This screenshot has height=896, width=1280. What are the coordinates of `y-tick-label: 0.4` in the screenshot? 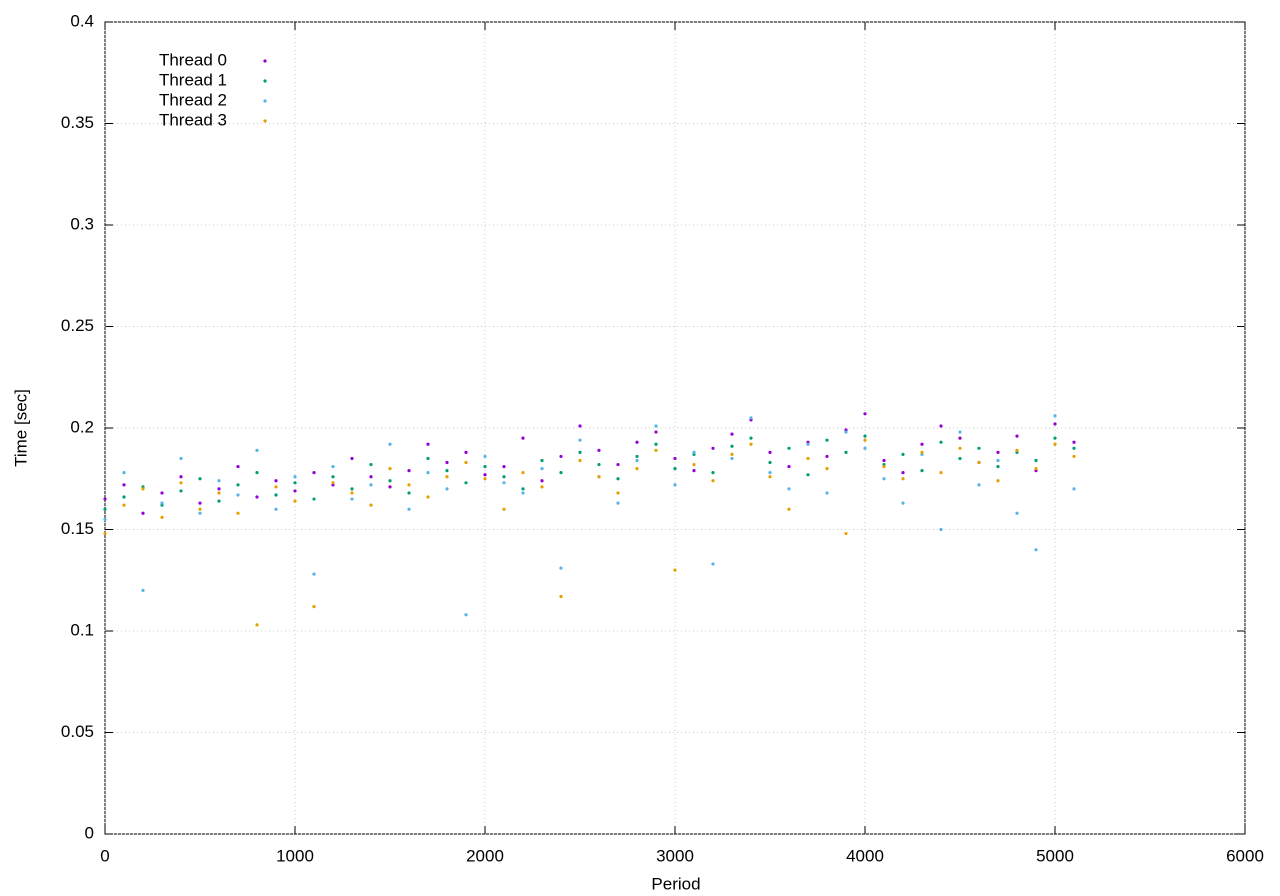 It's located at (82, 20).